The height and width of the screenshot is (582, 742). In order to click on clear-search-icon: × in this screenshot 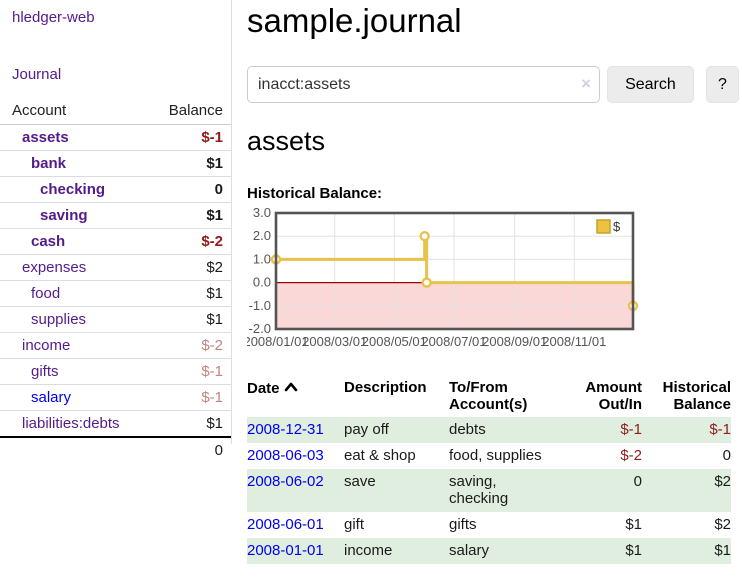, I will do `click(586, 83)`.